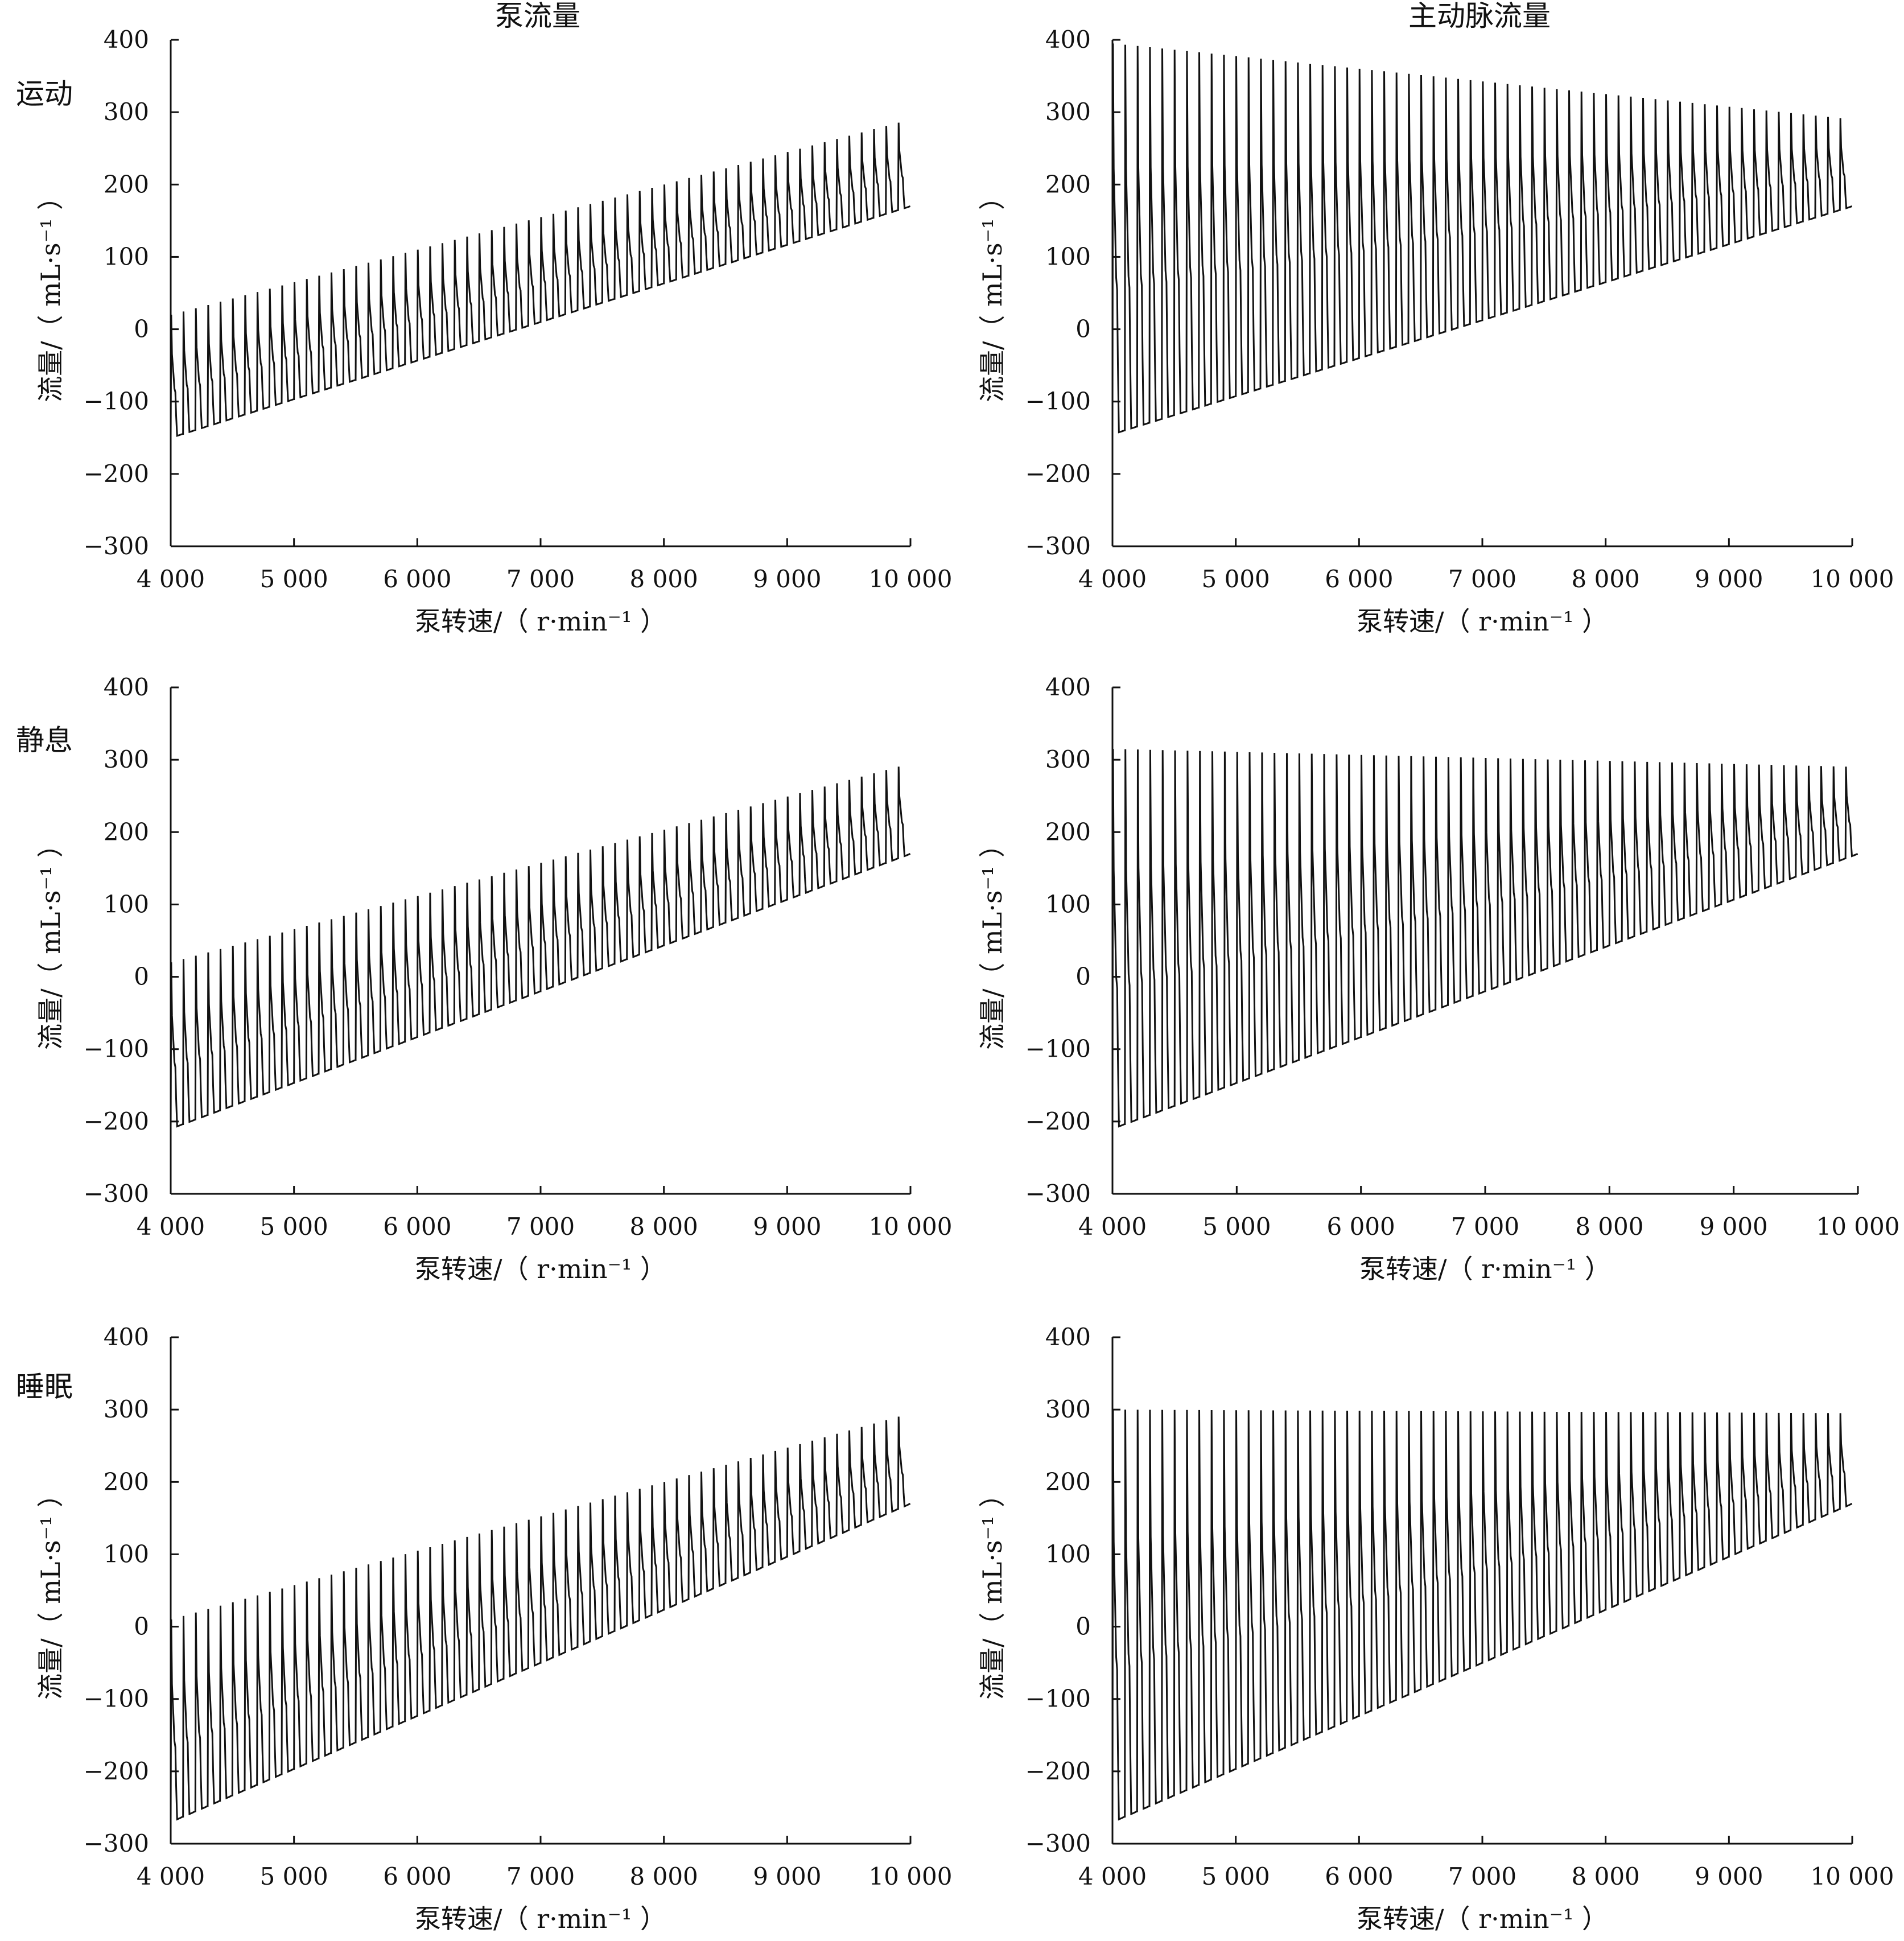 The height and width of the screenshot is (1941, 1904). I want to click on column-title-pump-flow: 泵流量, so click(537, 16).